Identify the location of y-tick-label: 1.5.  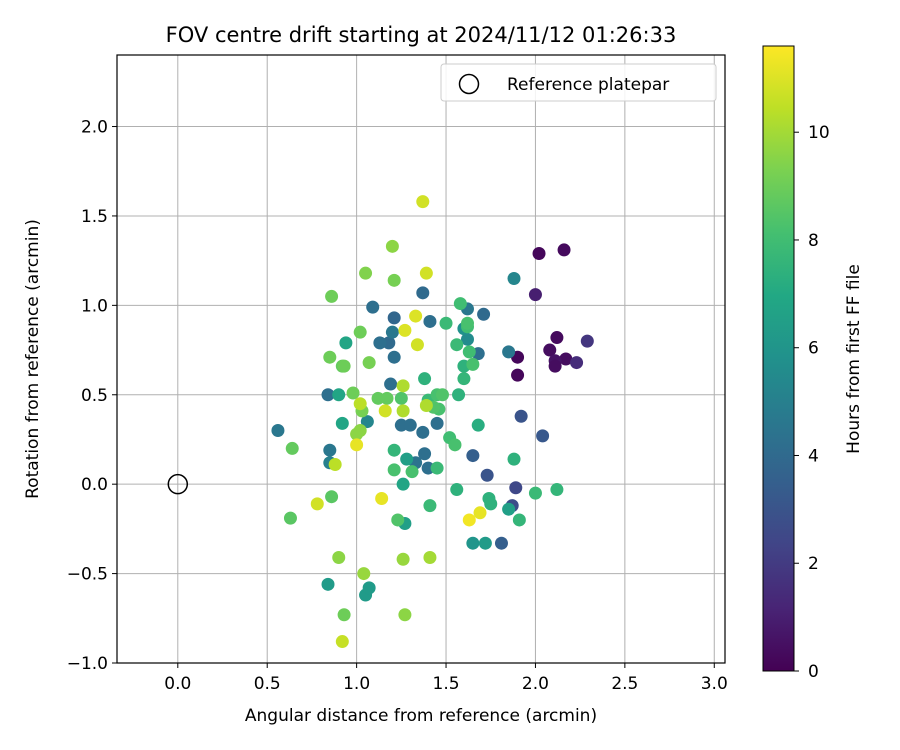
(94, 217).